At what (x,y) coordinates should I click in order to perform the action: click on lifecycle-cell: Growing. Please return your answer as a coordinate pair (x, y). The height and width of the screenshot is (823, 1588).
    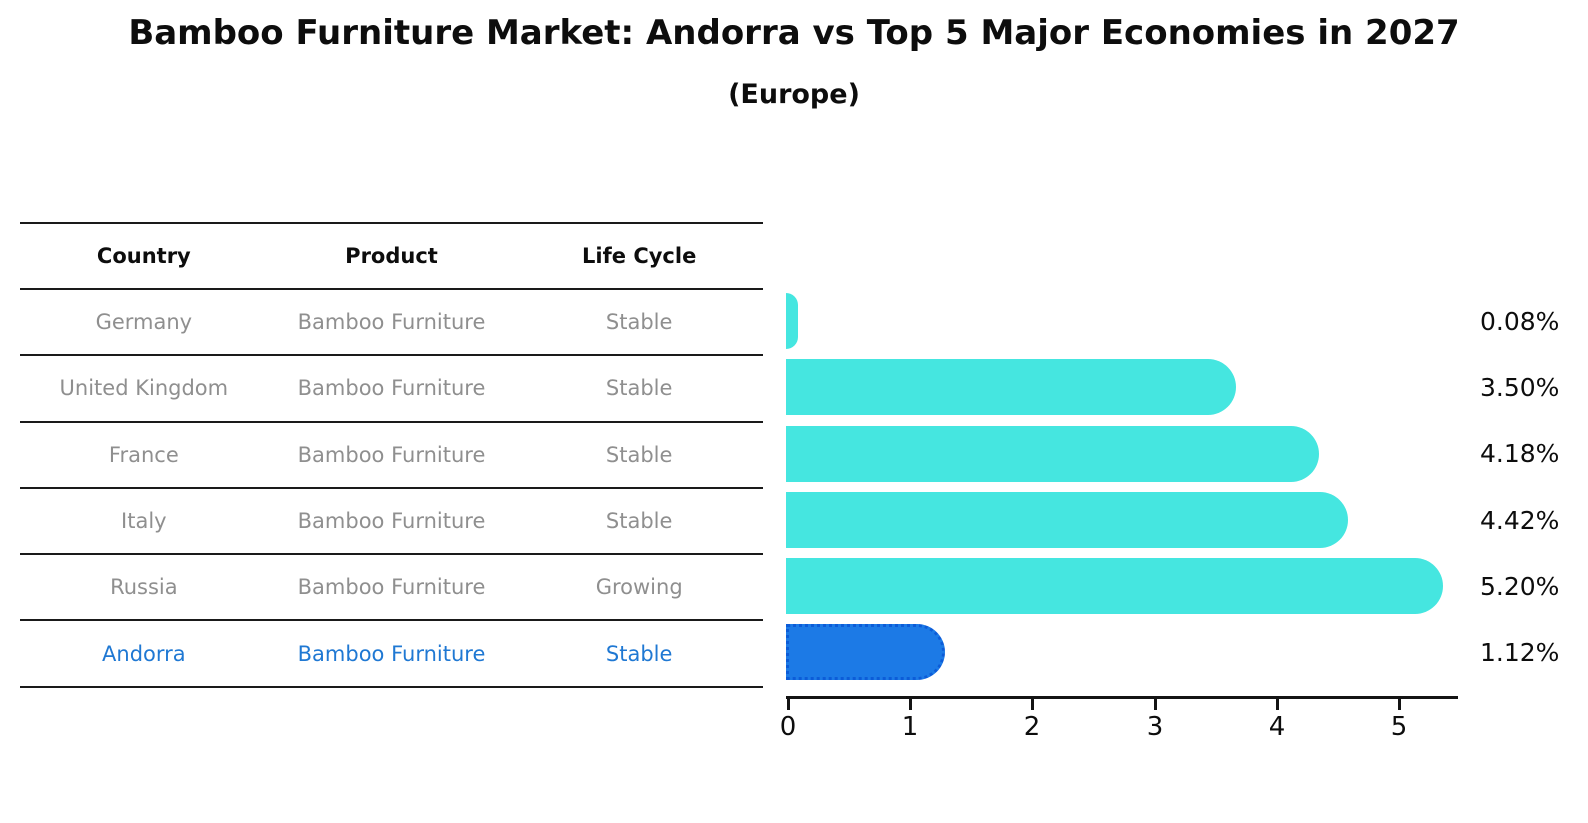
    Looking at the image, I should click on (639, 587).